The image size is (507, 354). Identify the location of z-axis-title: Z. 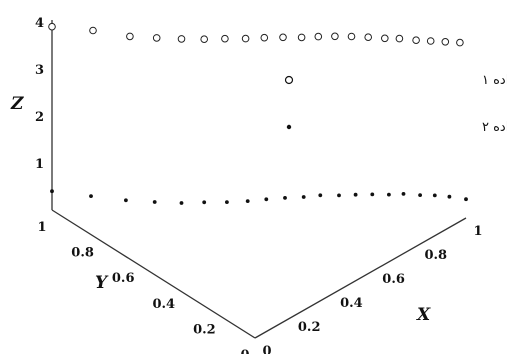
(17, 104).